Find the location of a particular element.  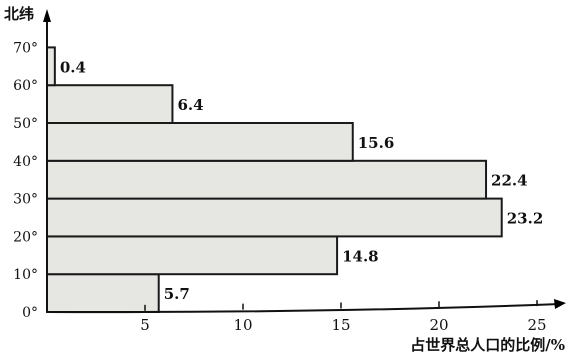

value-label-5: 6.4 is located at coordinates (190, 105).